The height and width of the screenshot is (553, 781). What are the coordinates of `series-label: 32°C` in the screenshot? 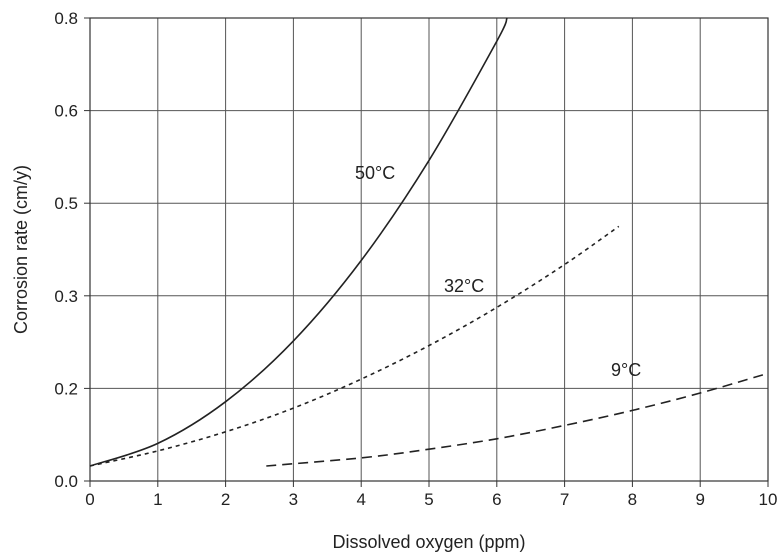 It's located at (464, 286).